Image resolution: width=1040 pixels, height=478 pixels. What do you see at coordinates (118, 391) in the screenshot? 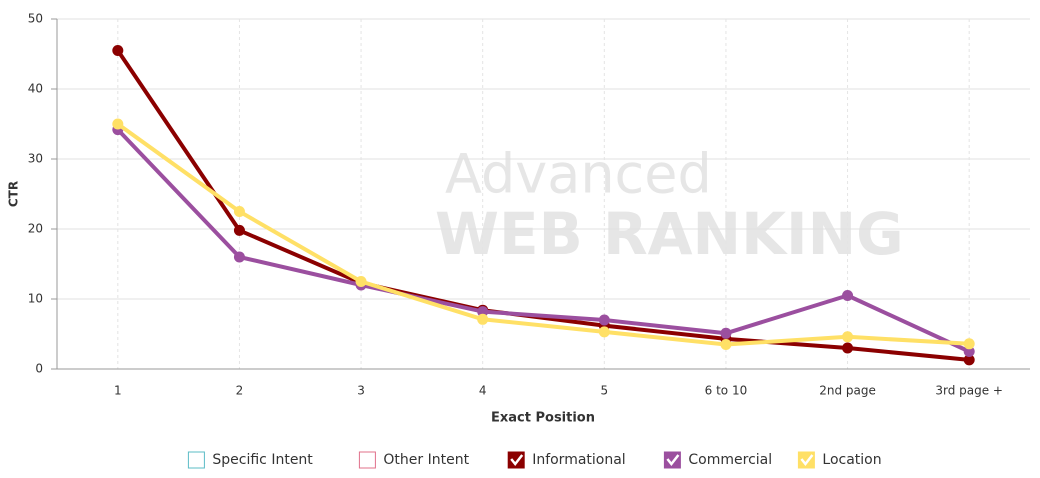
I see `x-tick-label: 1` at bounding box center [118, 391].